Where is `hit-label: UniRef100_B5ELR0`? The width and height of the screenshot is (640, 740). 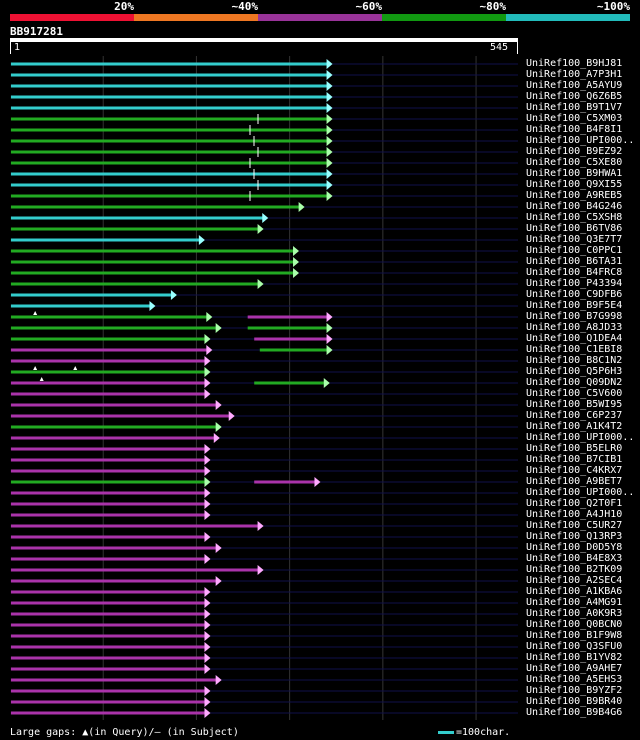 hit-label: UniRef100_B5ELR0 is located at coordinates (574, 448).